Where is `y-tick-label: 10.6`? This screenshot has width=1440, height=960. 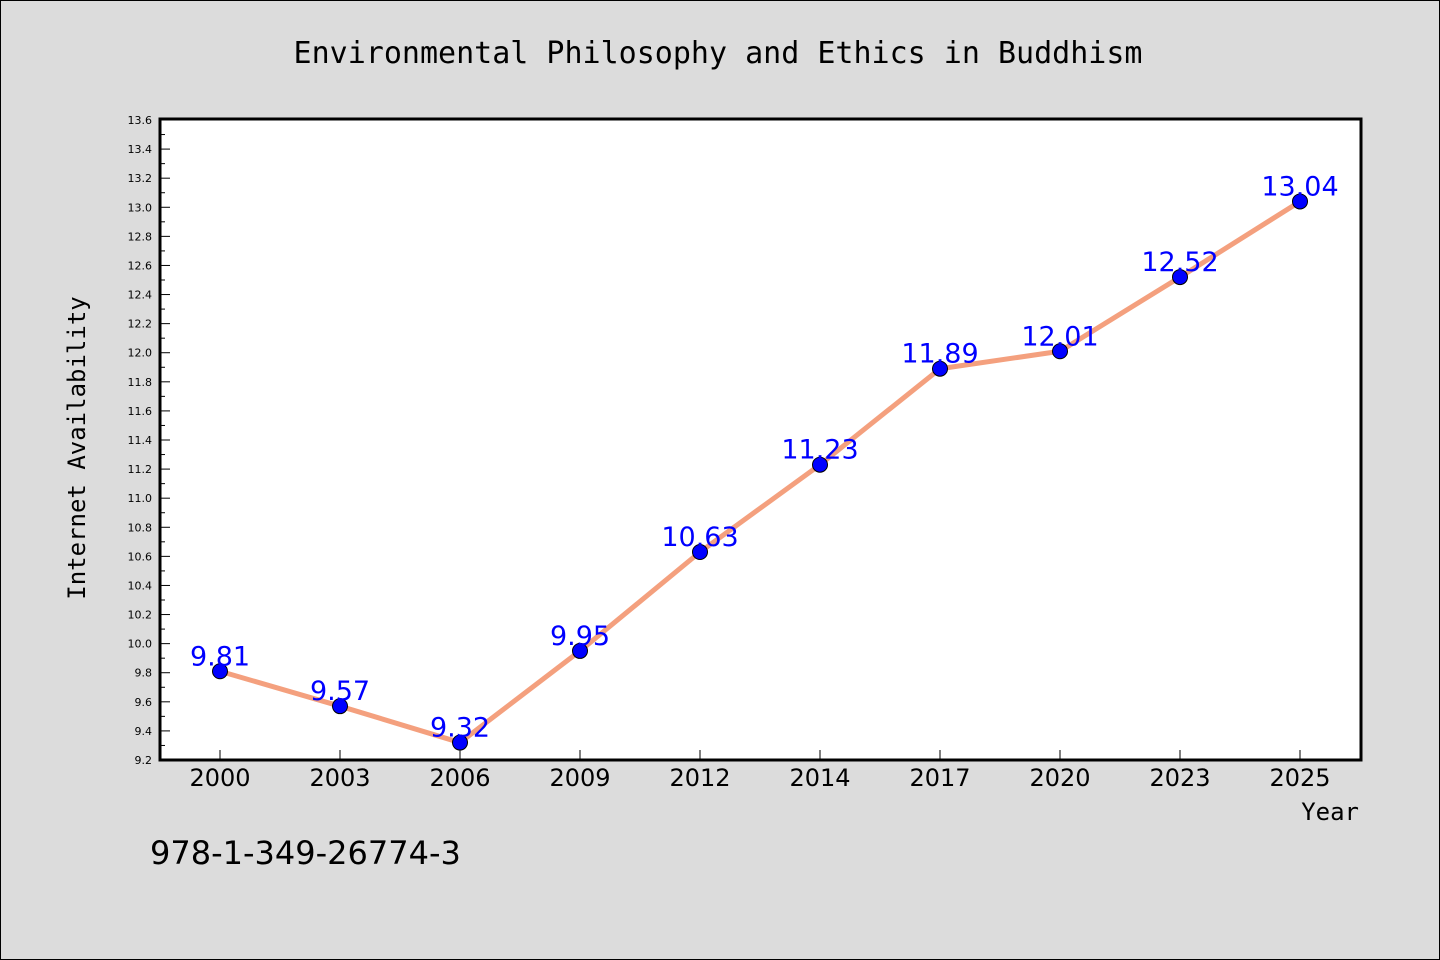
y-tick-label: 10.6 is located at coordinates (140, 556).